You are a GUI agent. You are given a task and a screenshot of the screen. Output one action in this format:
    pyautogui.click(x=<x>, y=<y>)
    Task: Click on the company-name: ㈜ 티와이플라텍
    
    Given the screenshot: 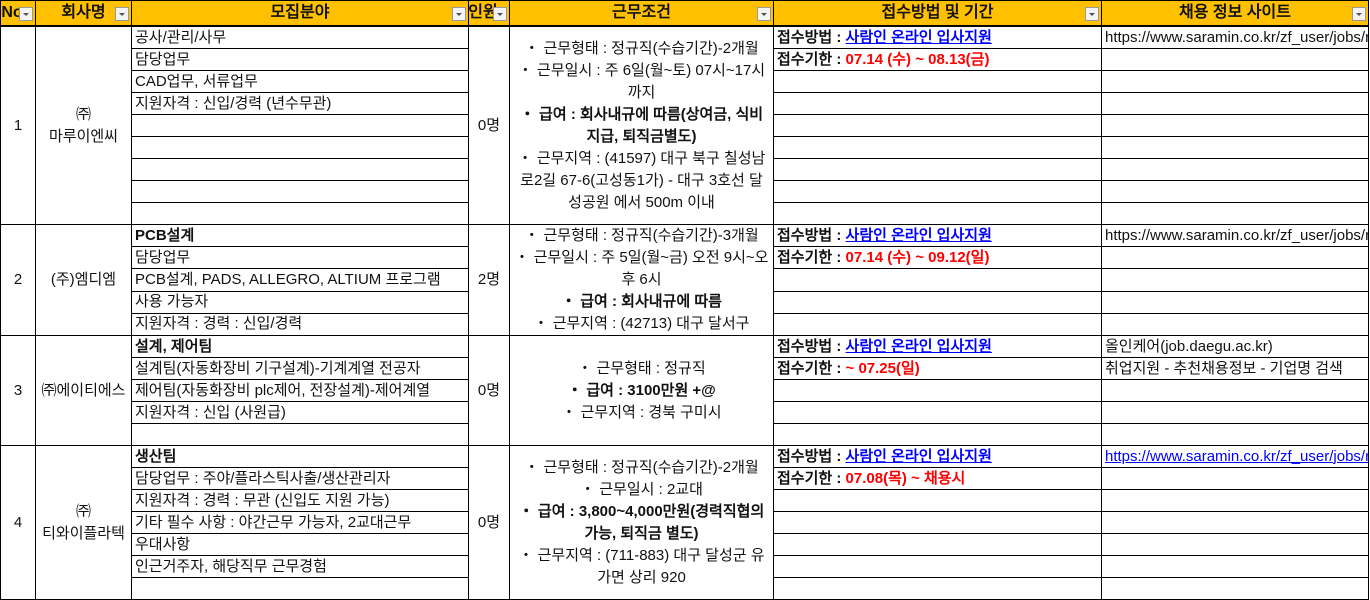 What is the action you would take?
    pyautogui.click(x=83, y=522)
    